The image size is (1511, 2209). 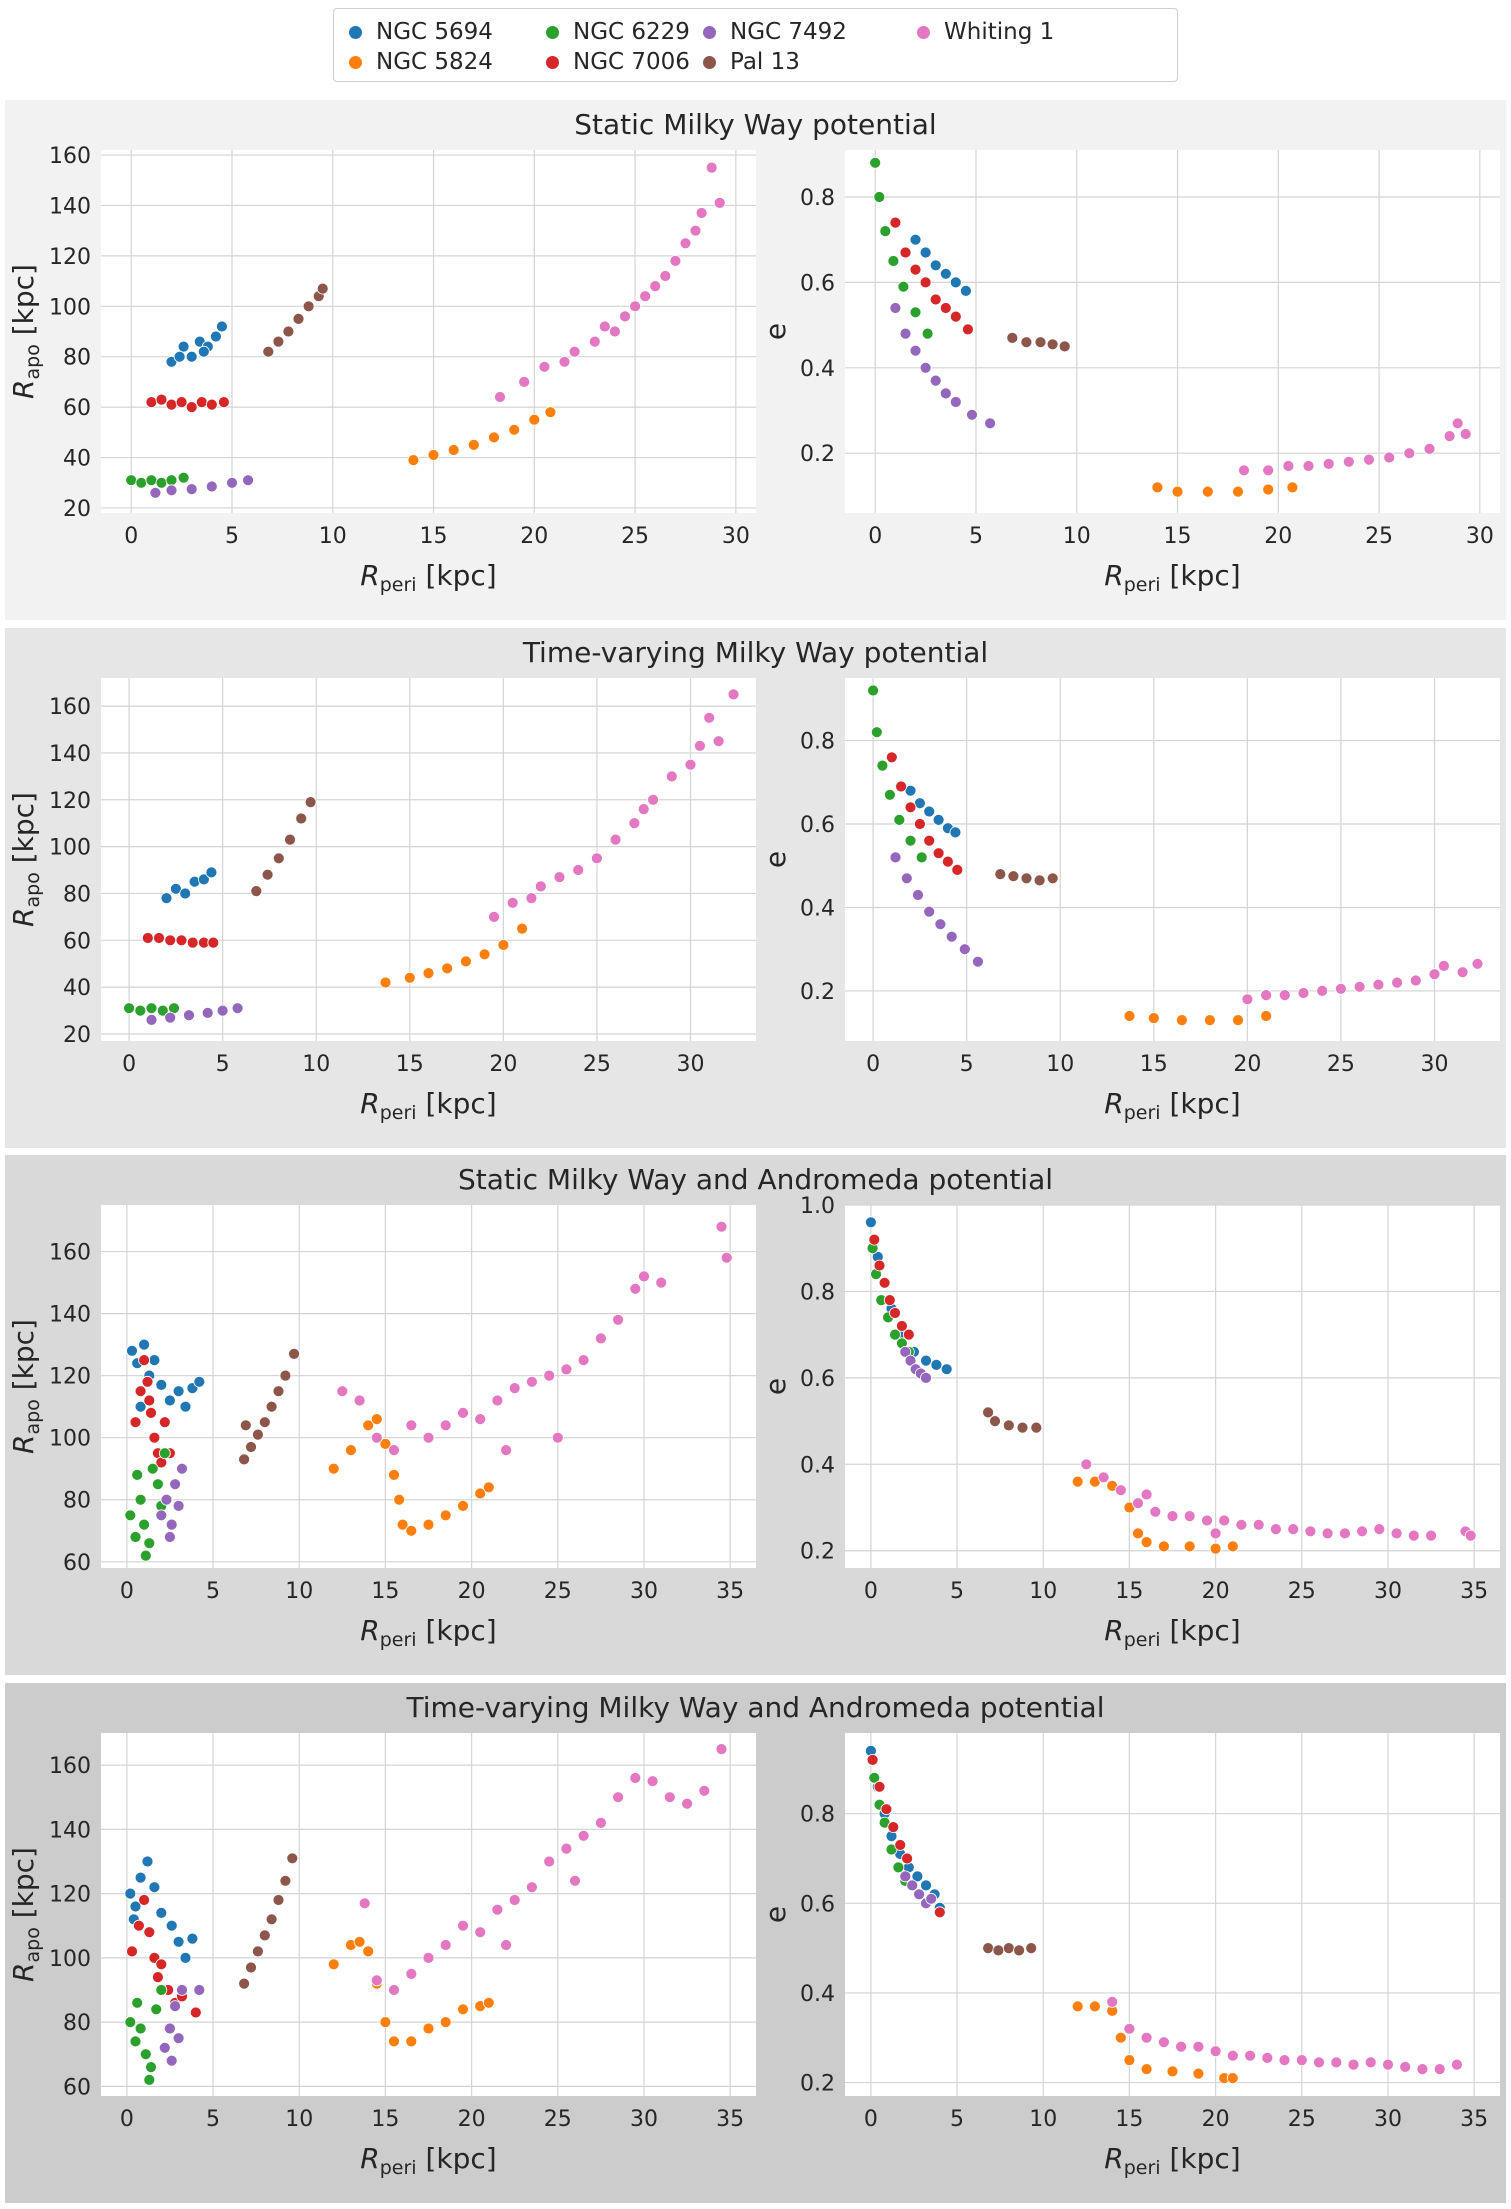 What do you see at coordinates (472, 2119) in the screenshot?
I see `x-tick-label: 20` at bounding box center [472, 2119].